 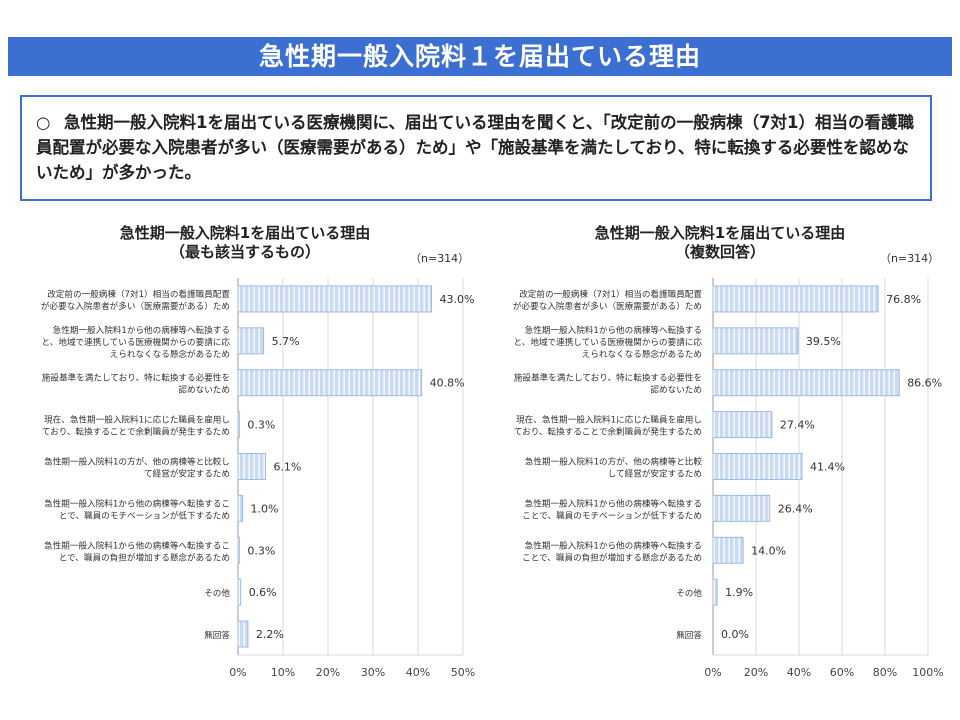 I want to click on data-label: 27.4%, so click(x=797, y=425).